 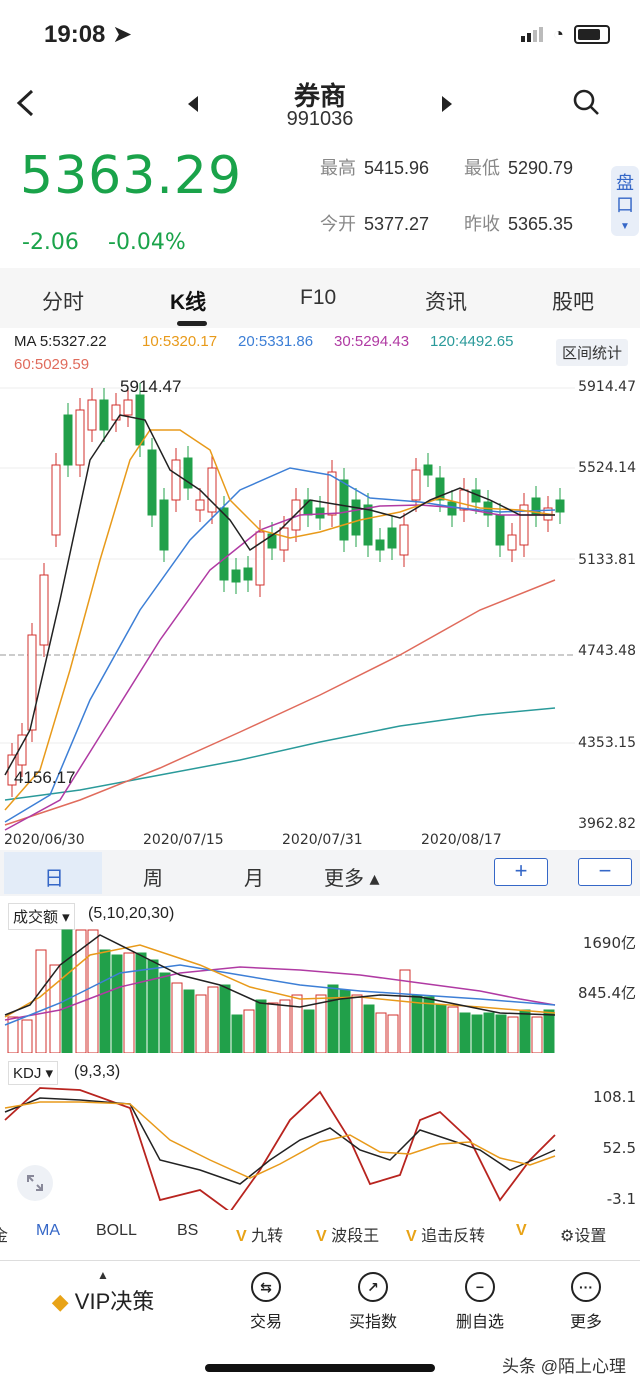 What do you see at coordinates (122, 34) in the screenshot?
I see `location-arrow-icon: ➤` at bounding box center [122, 34].